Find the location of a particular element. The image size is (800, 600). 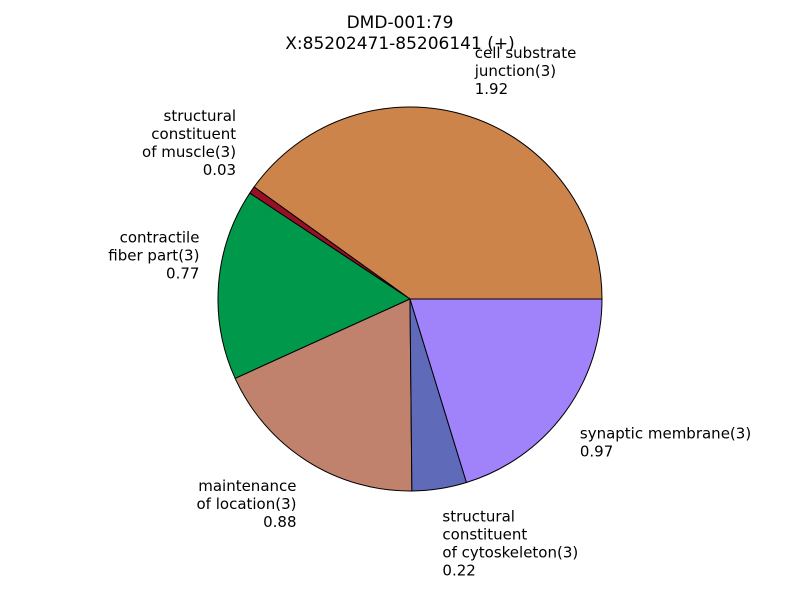

slice-label-line: 0.88 is located at coordinates (279, 522).